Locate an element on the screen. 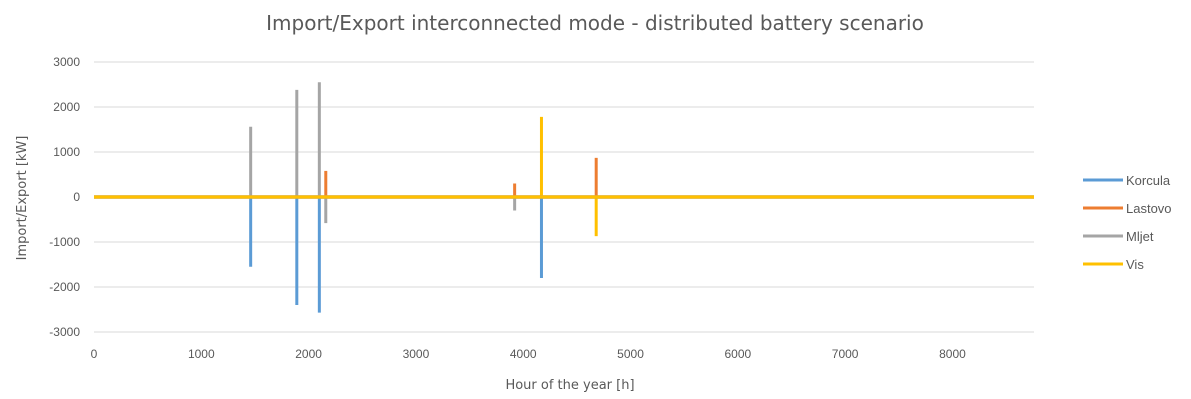 The width and height of the screenshot is (1191, 399). x-tick-label: 4000 is located at coordinates (523, 354).